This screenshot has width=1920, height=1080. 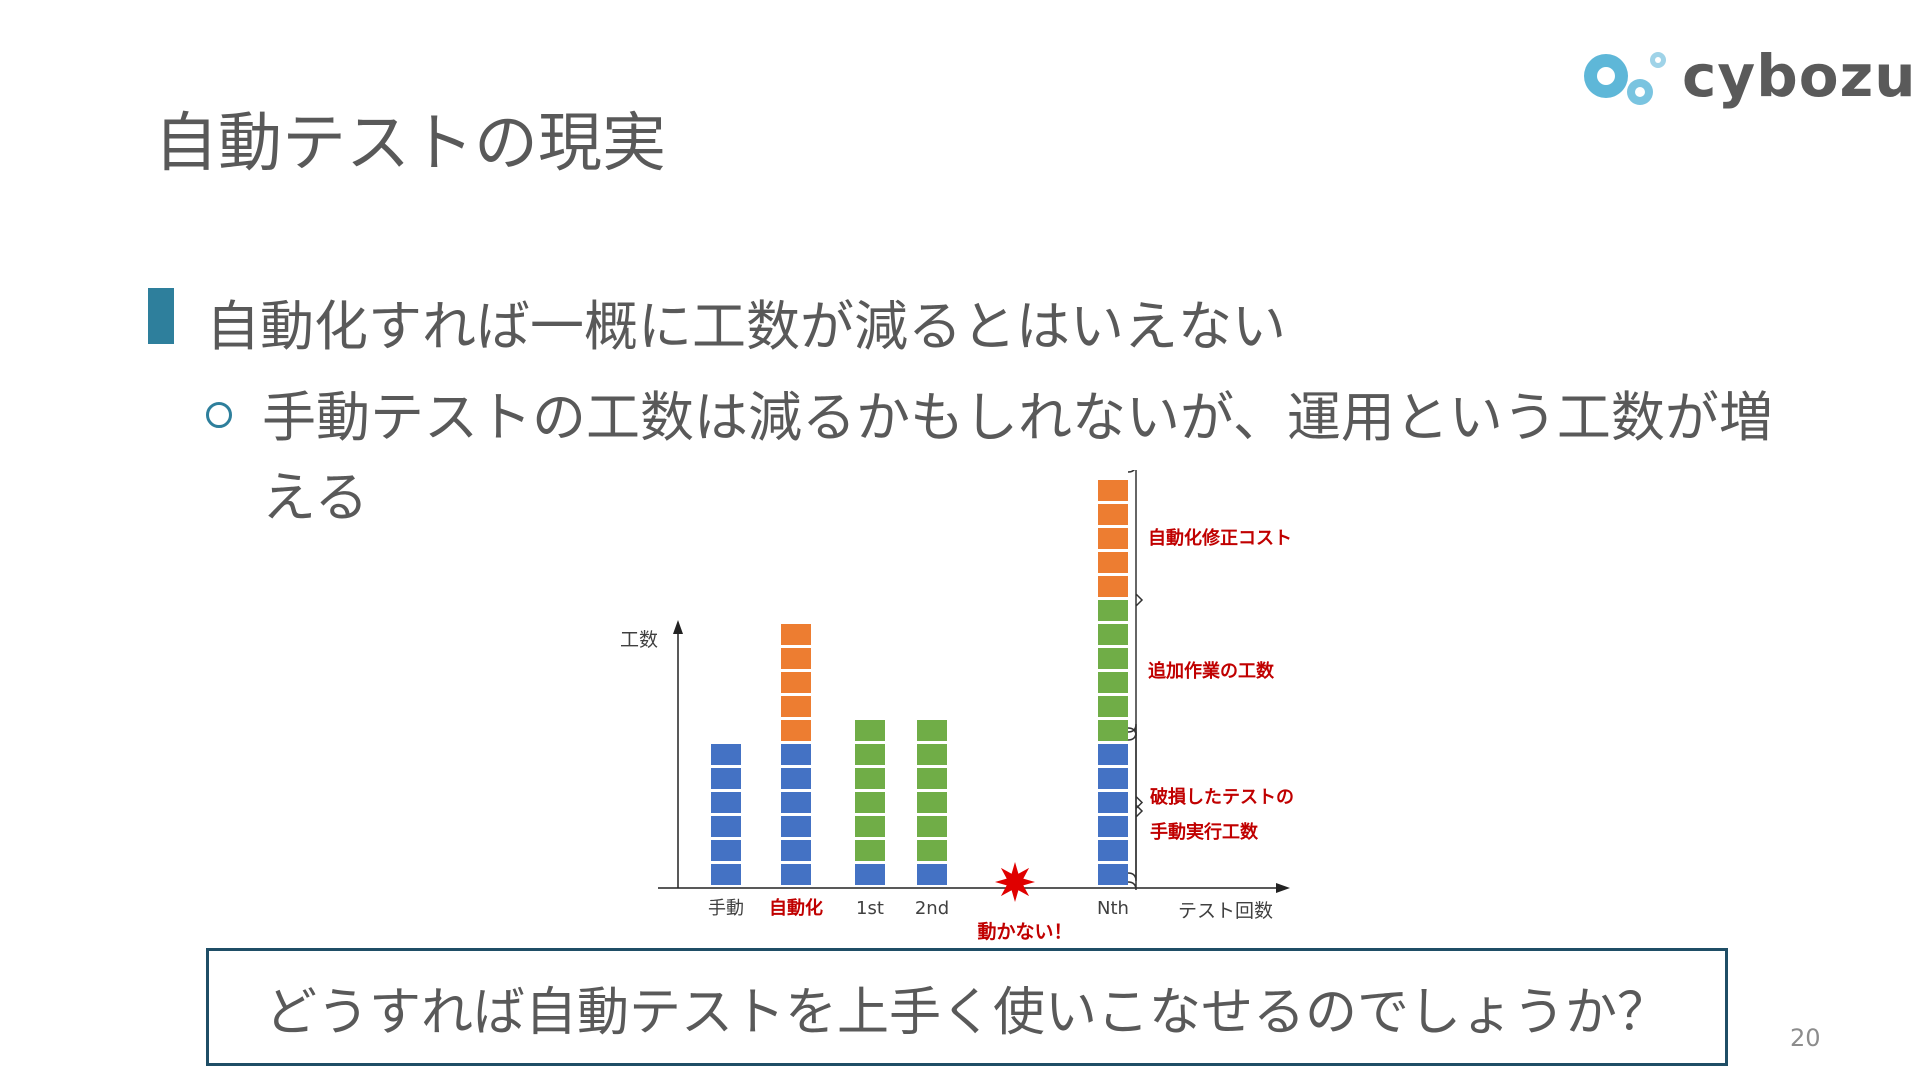 What do you see at coordinates (1015, 882) in the screenshot?
I see `failure-burst-icon` at bounding box center [1015, 882].